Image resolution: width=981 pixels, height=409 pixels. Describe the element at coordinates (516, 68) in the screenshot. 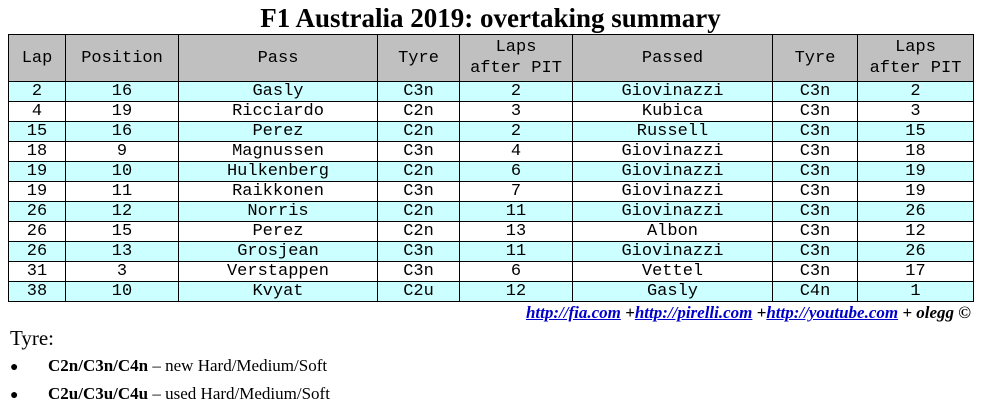

I see `header-laps-line2: after PIT` at that location.